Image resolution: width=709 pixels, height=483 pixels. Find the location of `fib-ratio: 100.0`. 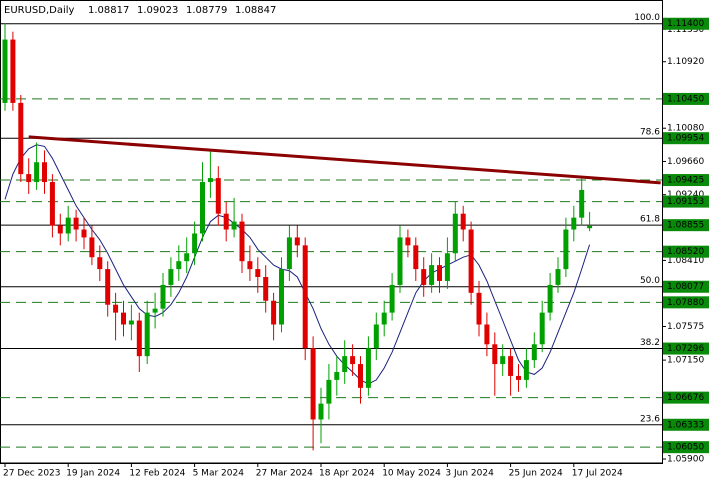

fib-ratio: 100.0 is located at coordinates (647, 18).